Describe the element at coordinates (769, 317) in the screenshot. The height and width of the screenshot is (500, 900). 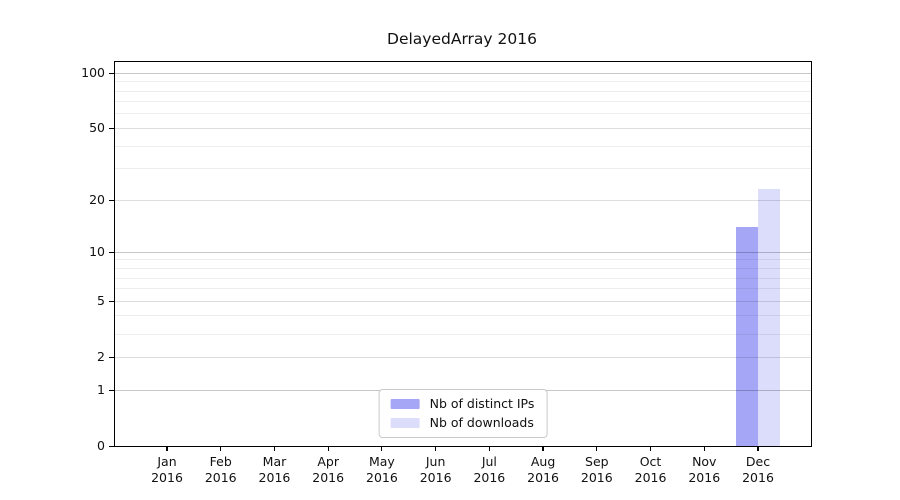
I see `bar-dec-downloads` at that location.